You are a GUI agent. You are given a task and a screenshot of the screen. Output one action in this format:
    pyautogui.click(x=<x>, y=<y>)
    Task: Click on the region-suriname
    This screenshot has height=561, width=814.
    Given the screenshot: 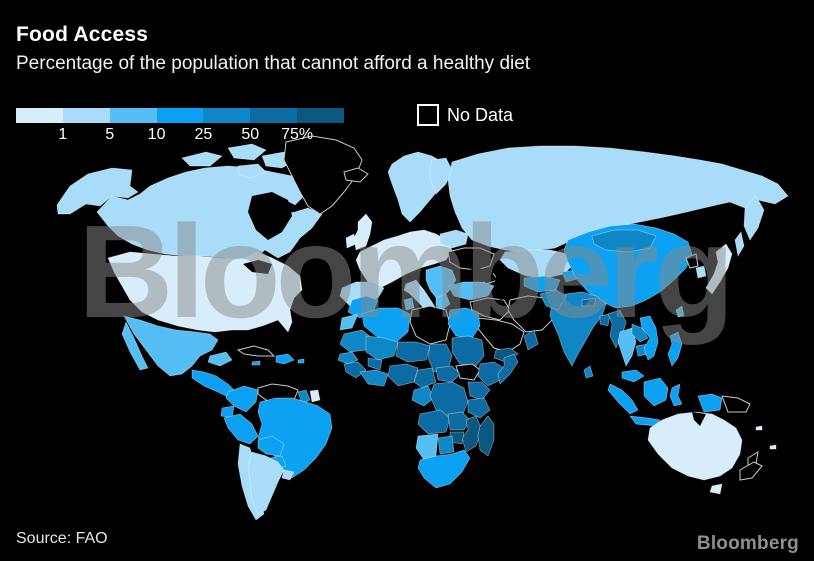 What is the action you would take?
    pyautogui.click(x=315, y=396)
    